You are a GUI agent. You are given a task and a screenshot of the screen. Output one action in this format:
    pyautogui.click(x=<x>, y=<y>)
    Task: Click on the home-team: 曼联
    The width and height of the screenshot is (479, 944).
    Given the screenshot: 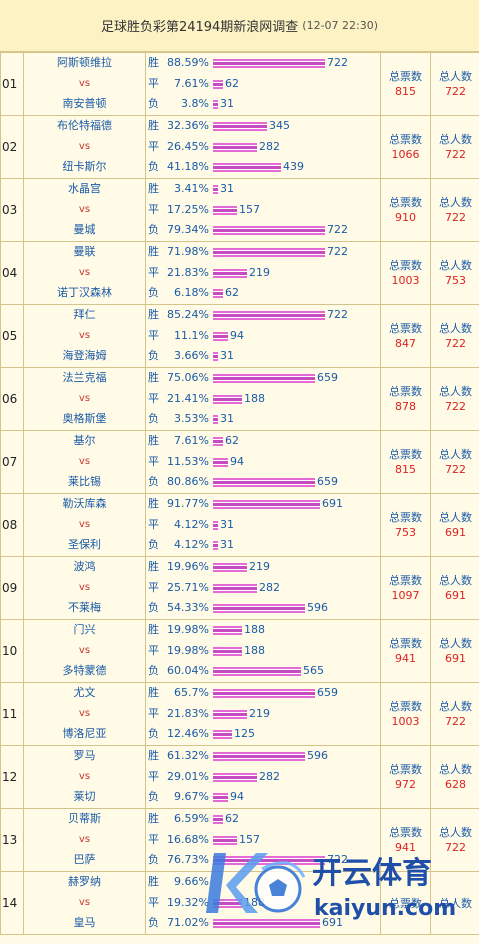 What is the action you would take?
    pyautogui.click(x=84, y=252)
    